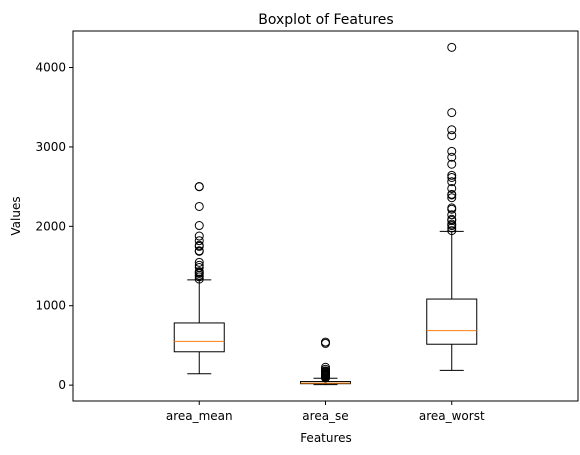 Image resolution: width=580 pixels, height=455 pixels. I want to click on y-axis: 0 1000 2000 3000 4000, so click(54, 227).